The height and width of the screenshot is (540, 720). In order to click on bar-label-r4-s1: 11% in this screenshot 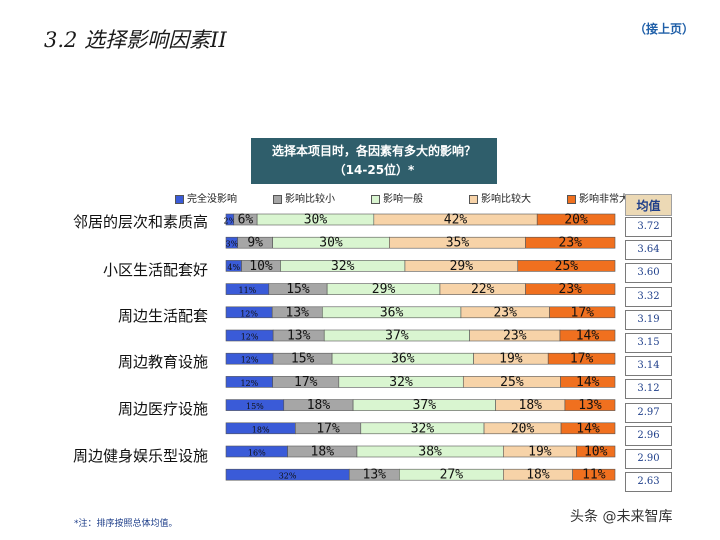, I will do `click(248, 290)`.